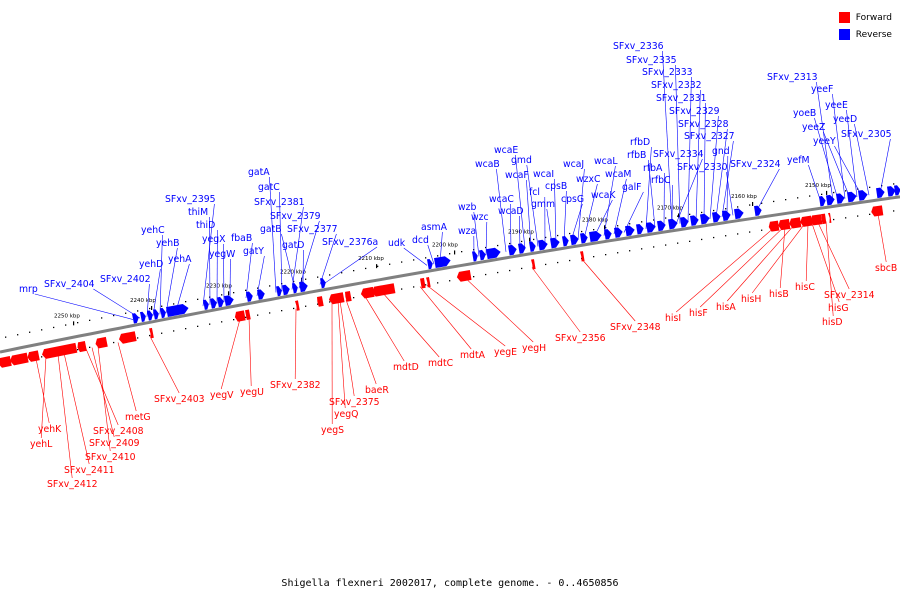 Image resolution: width=900 pixels, height=600 pixels. Describe the element at coordinates (222, 395) in the screenshot. I see `gene-label: yegV` at that location.